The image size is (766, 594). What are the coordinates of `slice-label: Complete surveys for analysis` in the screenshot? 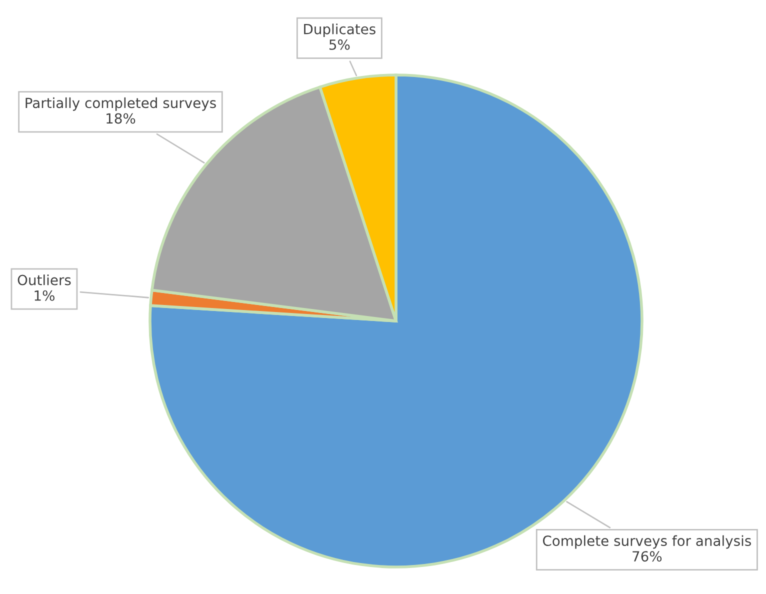 It's located at (646, 542).